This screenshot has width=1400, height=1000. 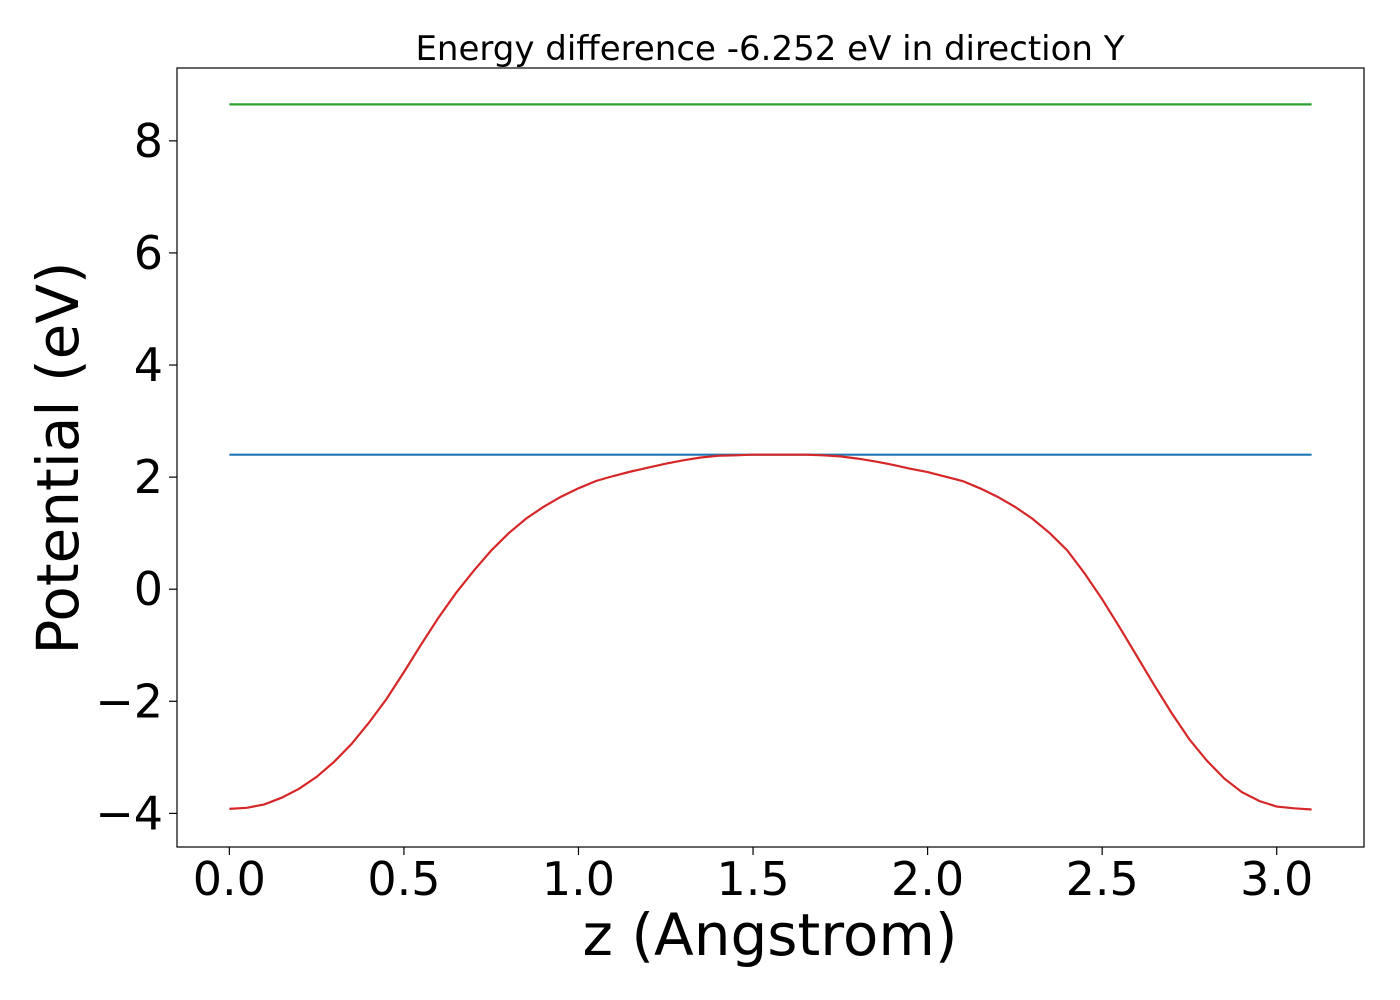 What do you see at coordinates (58, 457) in the screenshot?
I see `y-axis-label: Potential (eV)` at bounding box center [58, 457].